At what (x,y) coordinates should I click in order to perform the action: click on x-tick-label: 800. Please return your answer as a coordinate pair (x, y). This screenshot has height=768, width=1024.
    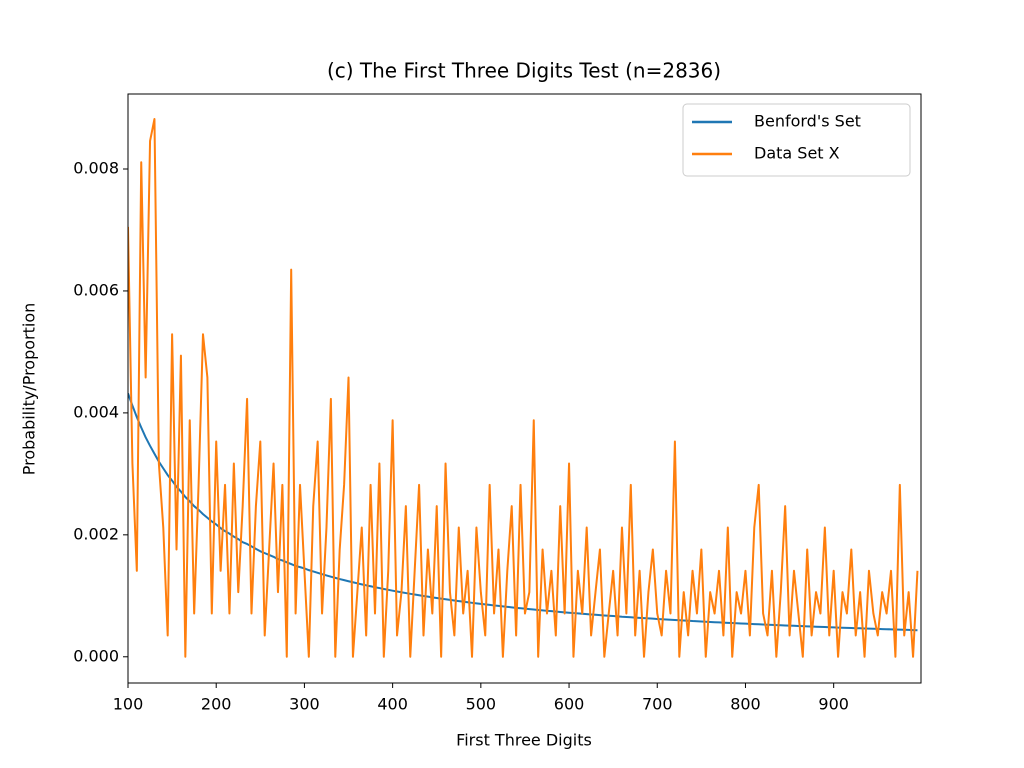
    Looking at the image, I should click on (745, 704).